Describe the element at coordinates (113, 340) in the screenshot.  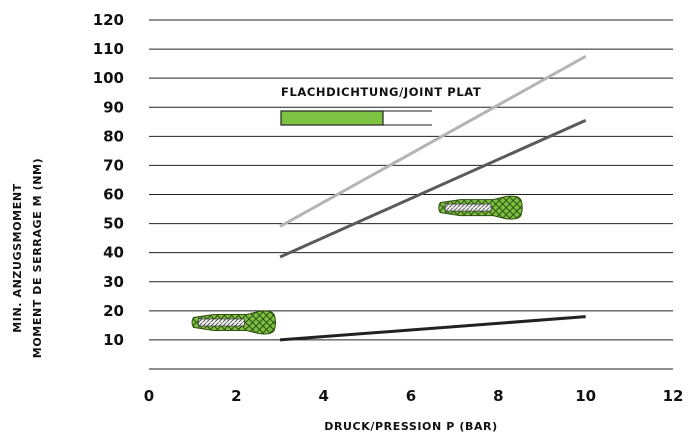
I see `y-tick-label: 10` at that location.